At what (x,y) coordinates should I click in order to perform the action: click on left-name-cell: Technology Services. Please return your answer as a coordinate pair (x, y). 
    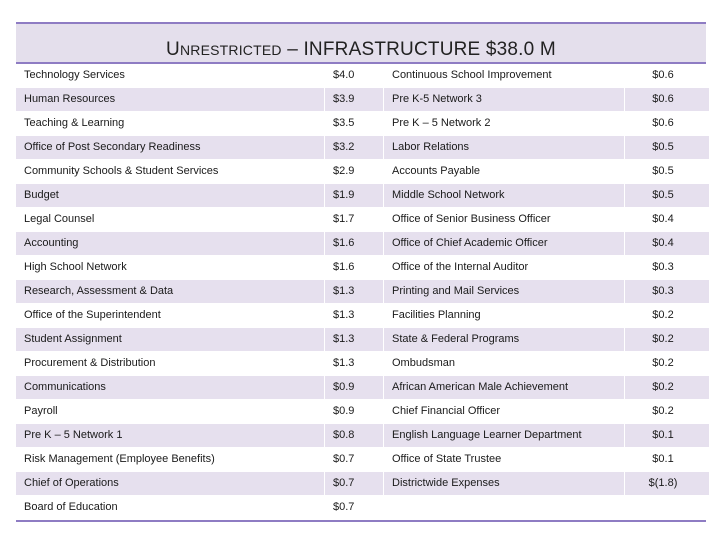
    Looking at the image, I should click on (170, 76).